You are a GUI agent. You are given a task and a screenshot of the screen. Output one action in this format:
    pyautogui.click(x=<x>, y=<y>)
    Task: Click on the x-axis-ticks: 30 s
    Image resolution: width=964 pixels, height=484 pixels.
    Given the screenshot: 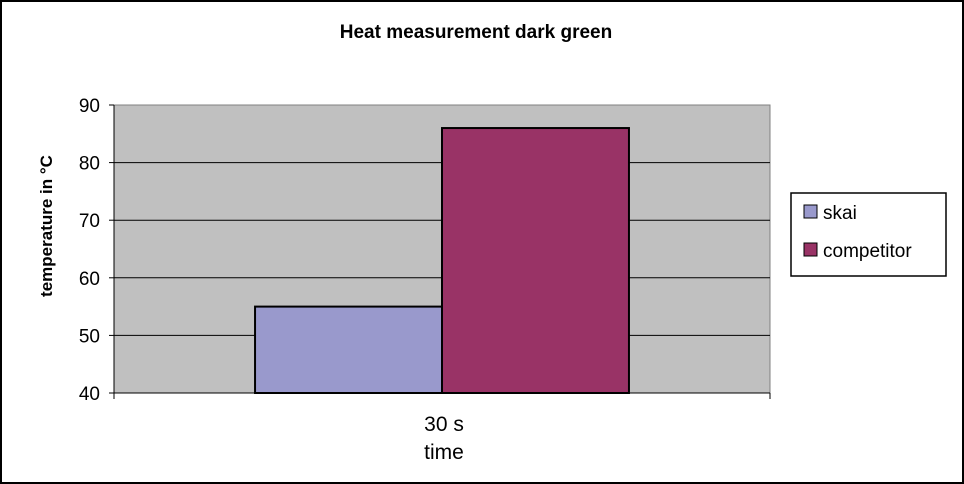 What is the action you would take?
    pyautogui.click(x=442, y=414)
    